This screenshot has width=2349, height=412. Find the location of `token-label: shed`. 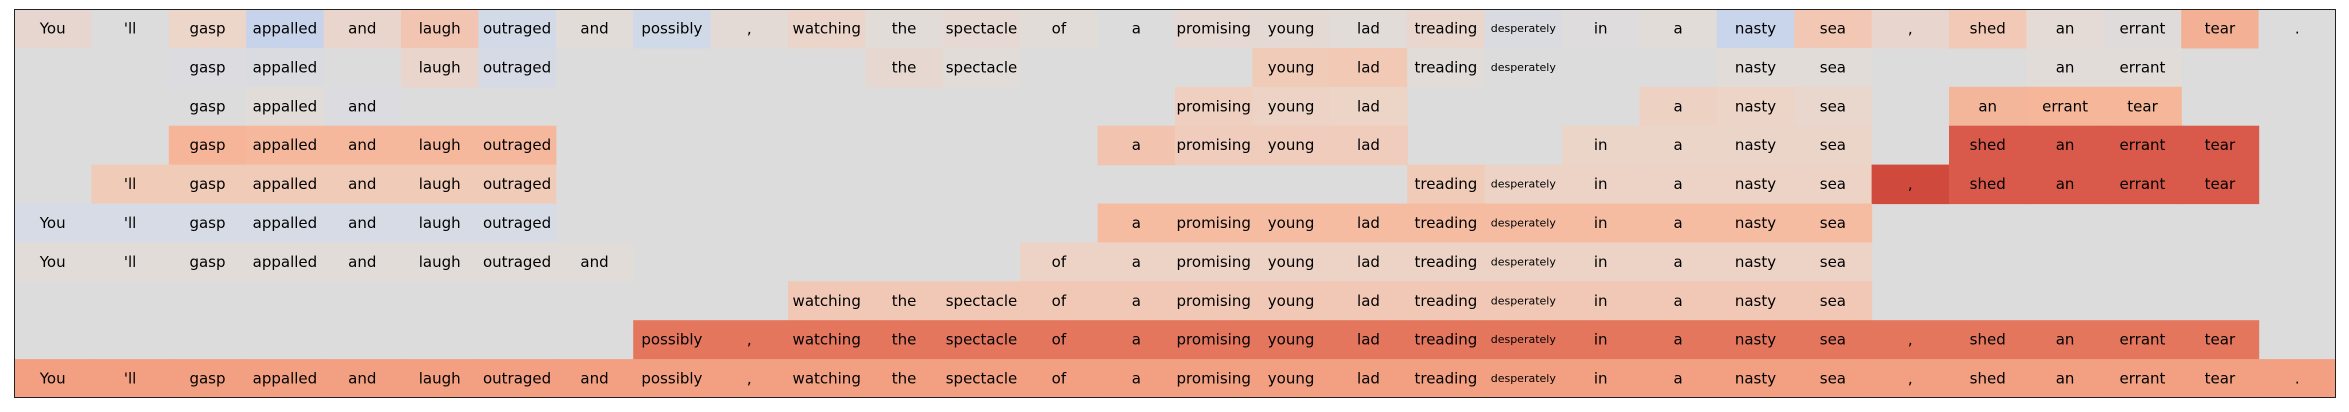

token-label: shed is located at coordinates (1988, 28).